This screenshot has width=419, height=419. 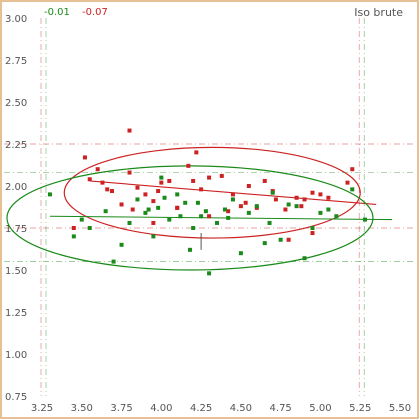 I want to click on correlation-label-1: -0.01, so click(x=57, y=12).